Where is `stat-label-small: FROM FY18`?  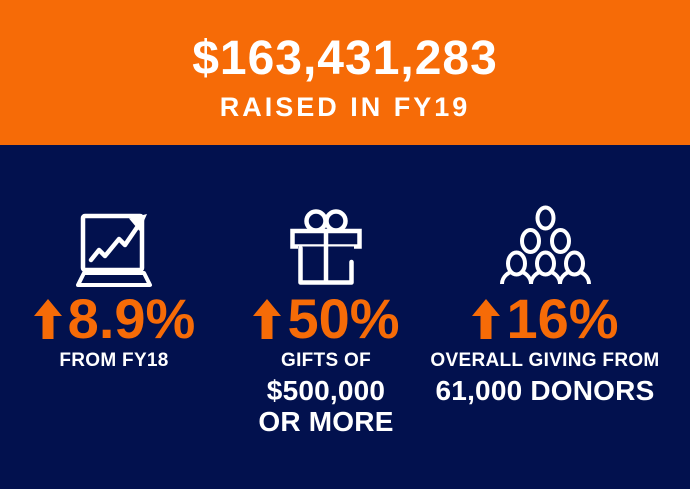
stat-label-small: FROM FY18 is located at coordinates (114, 360).